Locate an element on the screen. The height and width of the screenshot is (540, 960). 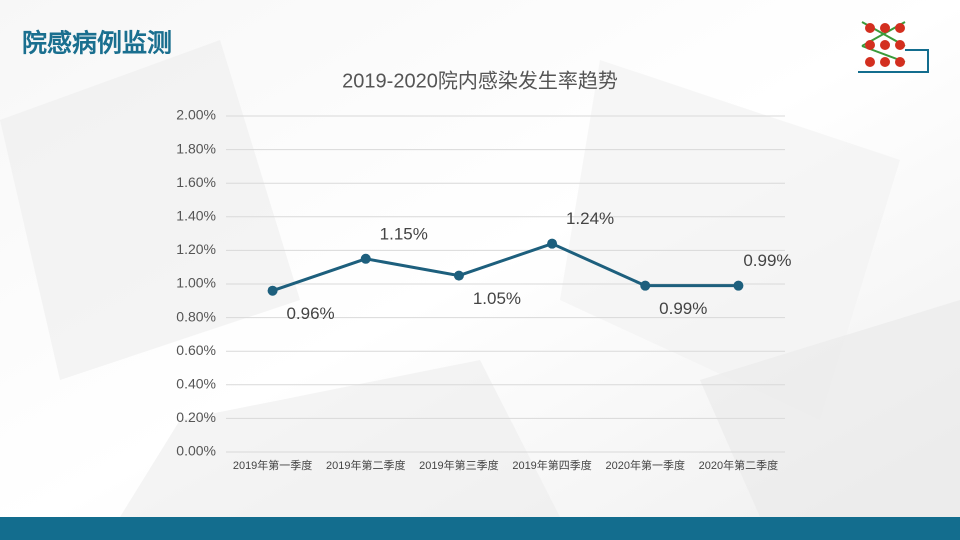
y-tick-label: 0.60% is located at coordinates (196, 350).